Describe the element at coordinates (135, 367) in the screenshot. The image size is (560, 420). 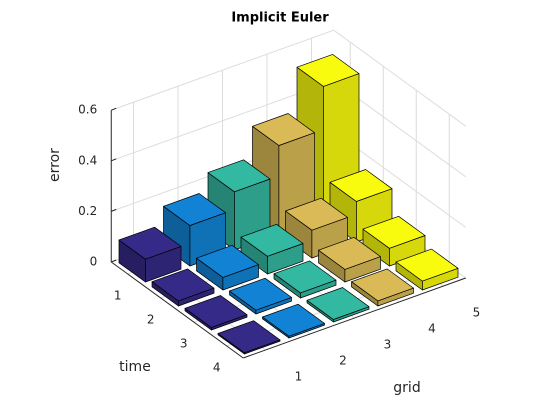
I see `y-axis-label: time` at that location.